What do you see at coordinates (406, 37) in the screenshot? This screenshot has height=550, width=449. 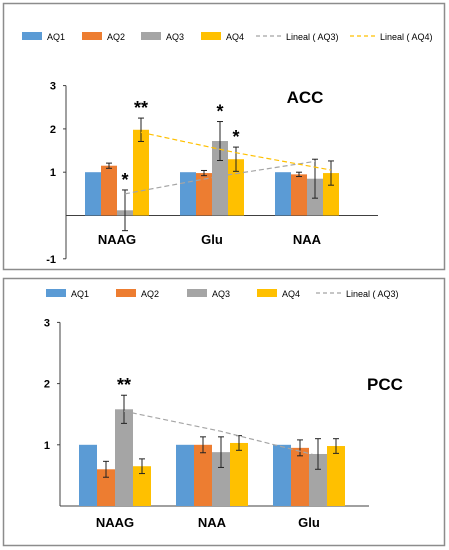 I see `legend-label: Lineal ( AQ4)` at bounding box center [406, 37].